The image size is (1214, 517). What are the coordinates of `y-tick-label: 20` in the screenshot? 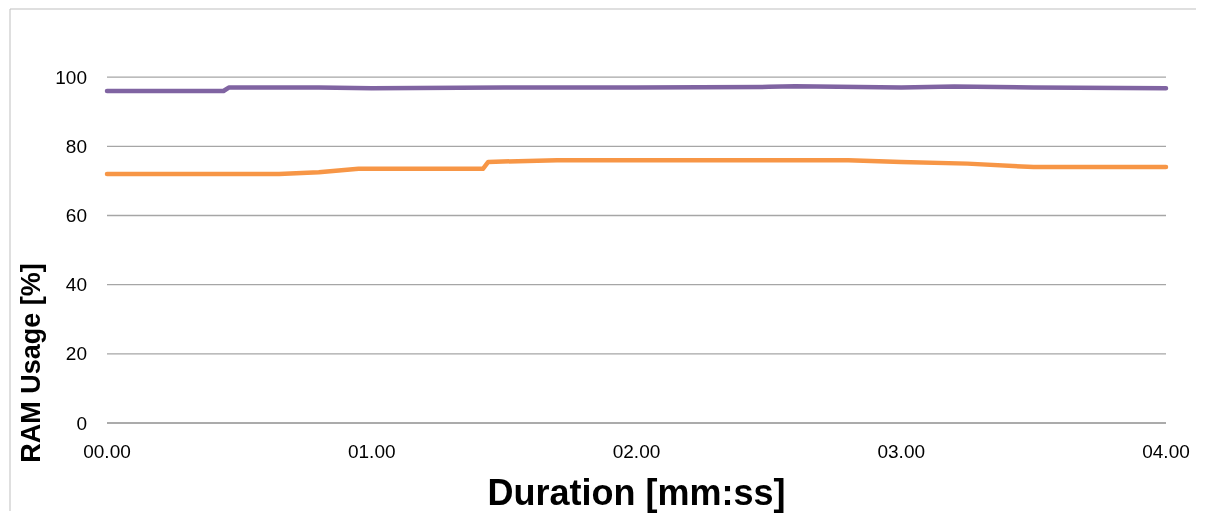 It's located at (76, 354).